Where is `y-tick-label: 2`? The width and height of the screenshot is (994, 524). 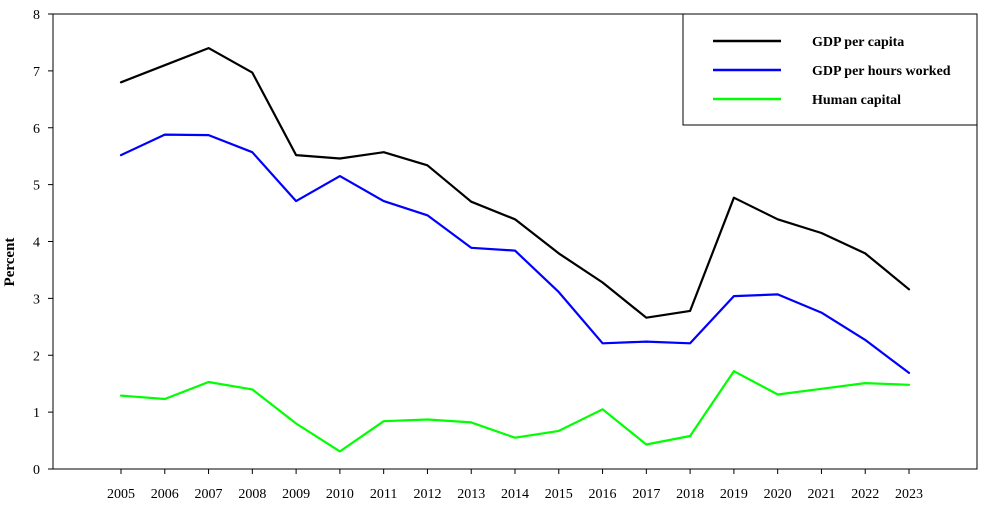
y-tick-label: 2 is located at coordinates (36, 356).